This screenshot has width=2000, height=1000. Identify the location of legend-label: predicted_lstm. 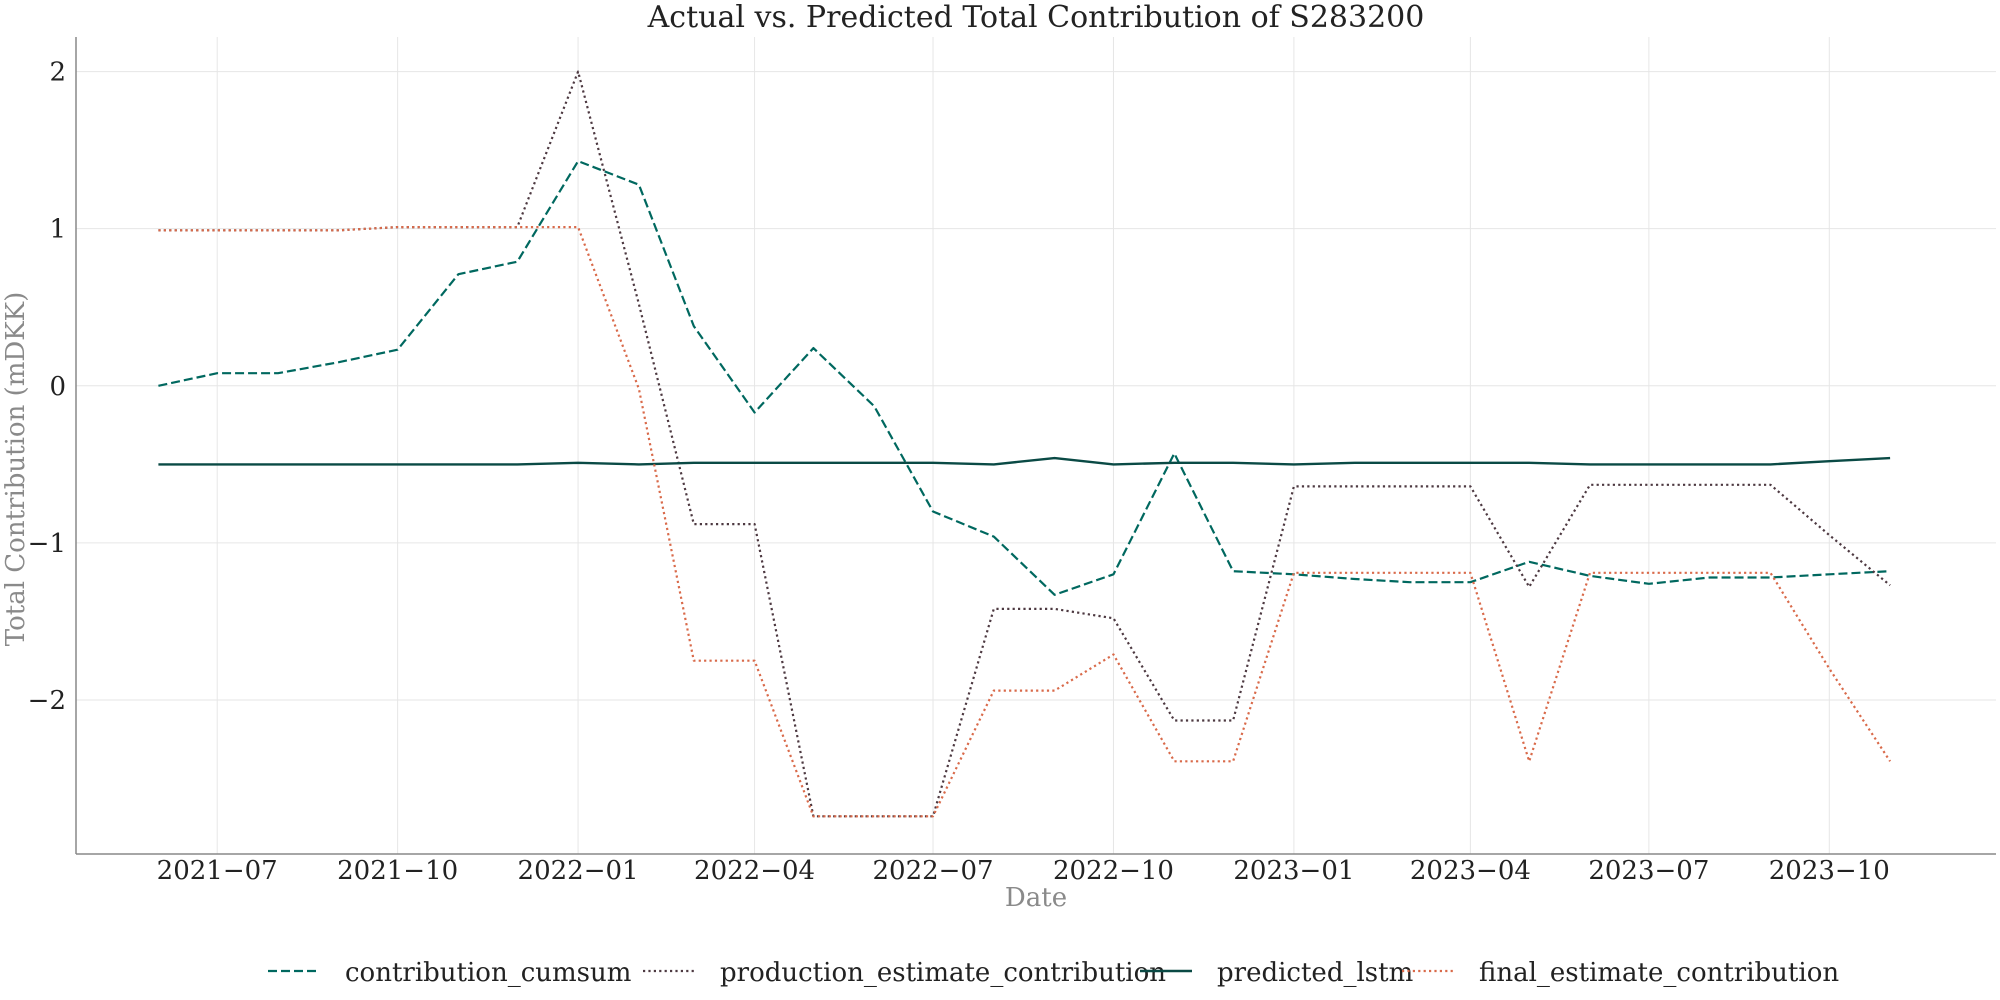
(1315, 973).